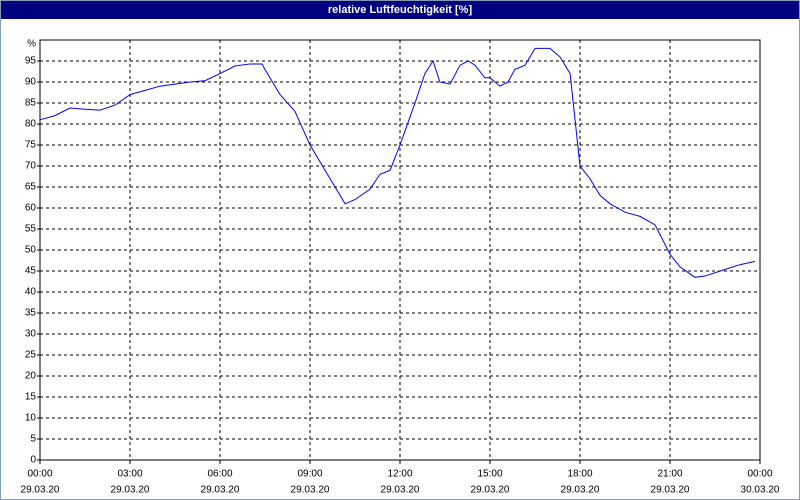 Image resolution: width=800 pixels, height=500 pixels. I want to click on y-tick-label: 50, so click(31, 250).